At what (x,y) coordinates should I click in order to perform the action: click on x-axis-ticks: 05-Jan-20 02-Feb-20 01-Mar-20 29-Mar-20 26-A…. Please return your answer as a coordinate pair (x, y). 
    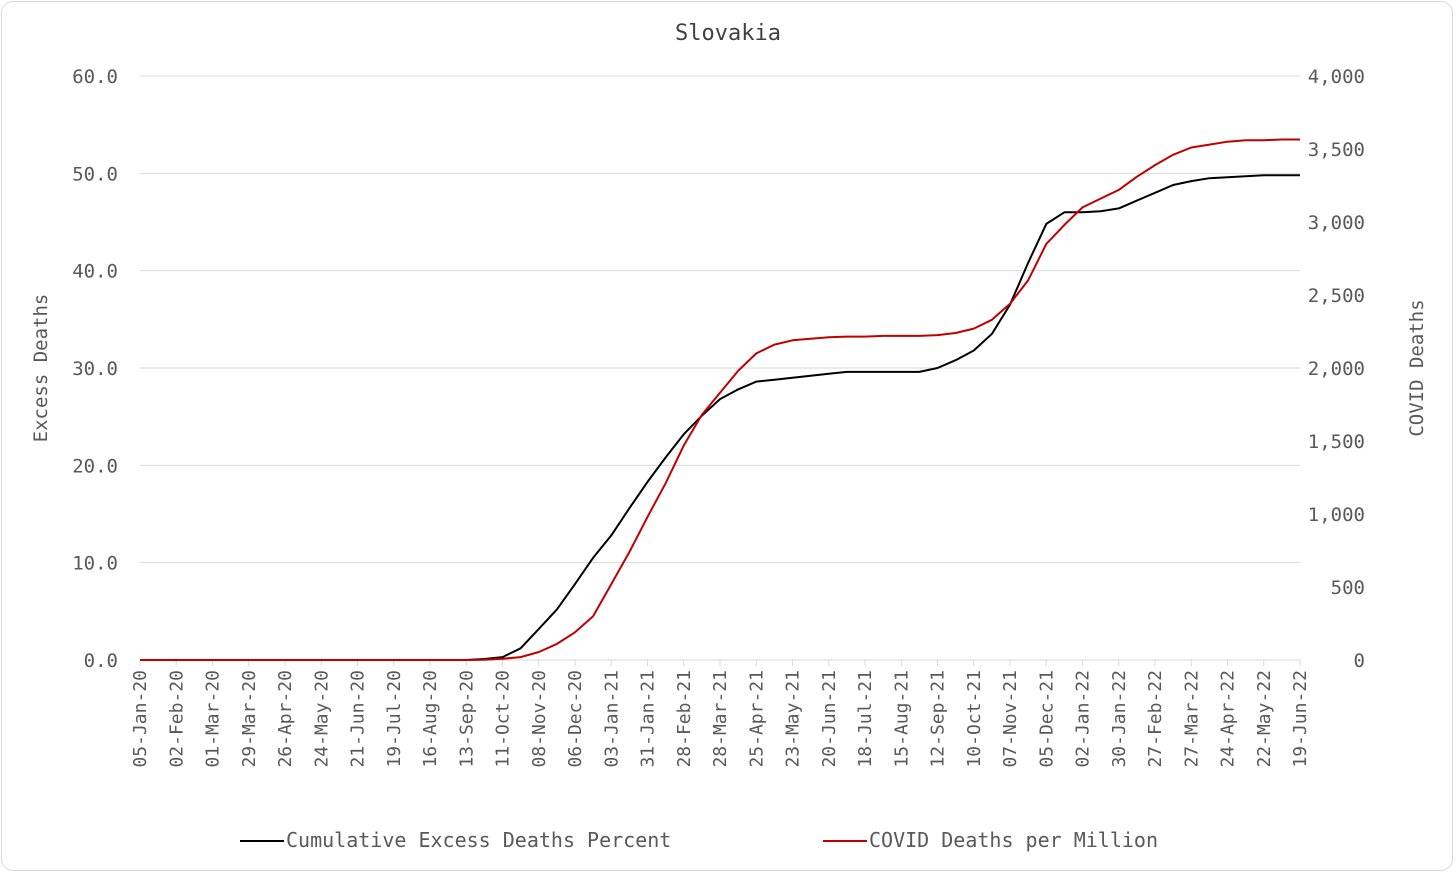
    Looking at the image, I should click on (720, 713).